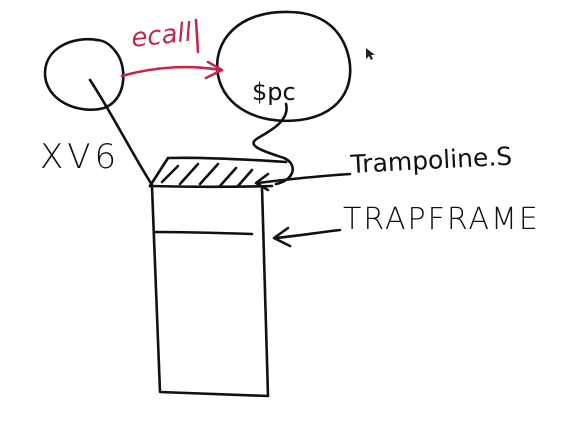 This screenshot has width=578, height=431. I want to click on user-process-bubble, so click(84, 74).